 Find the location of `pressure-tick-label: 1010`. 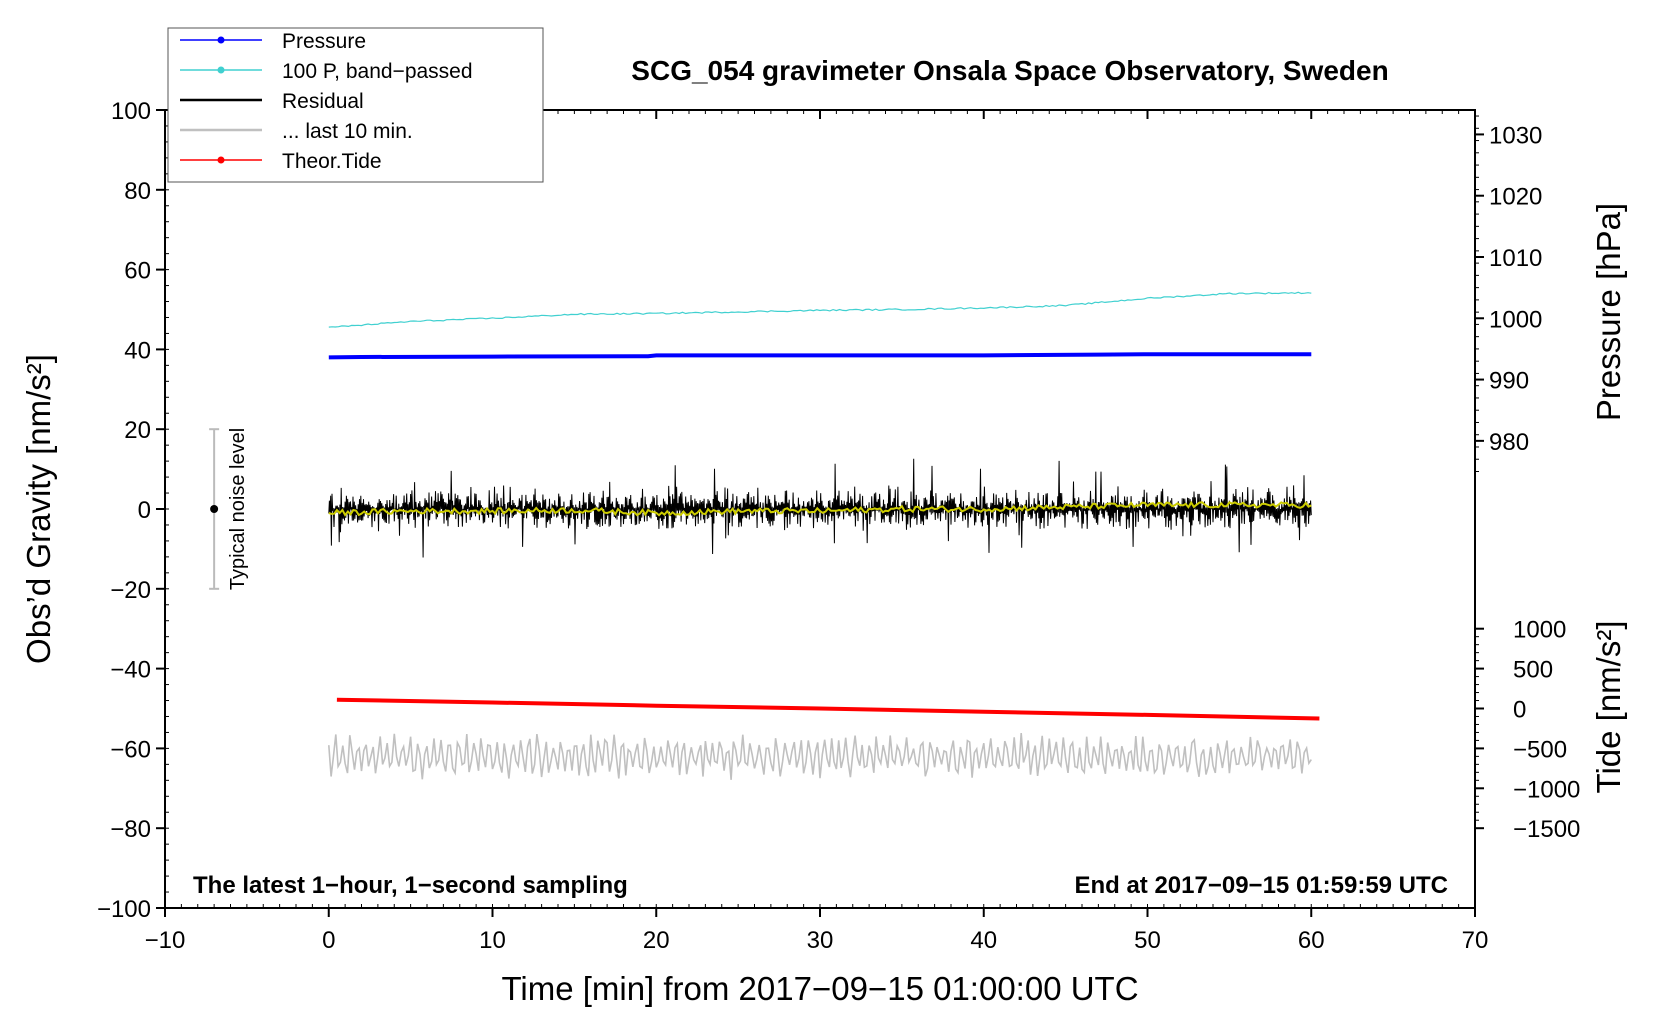

pressure-tick-label: 1010 is located at coordinates (1515, 258).